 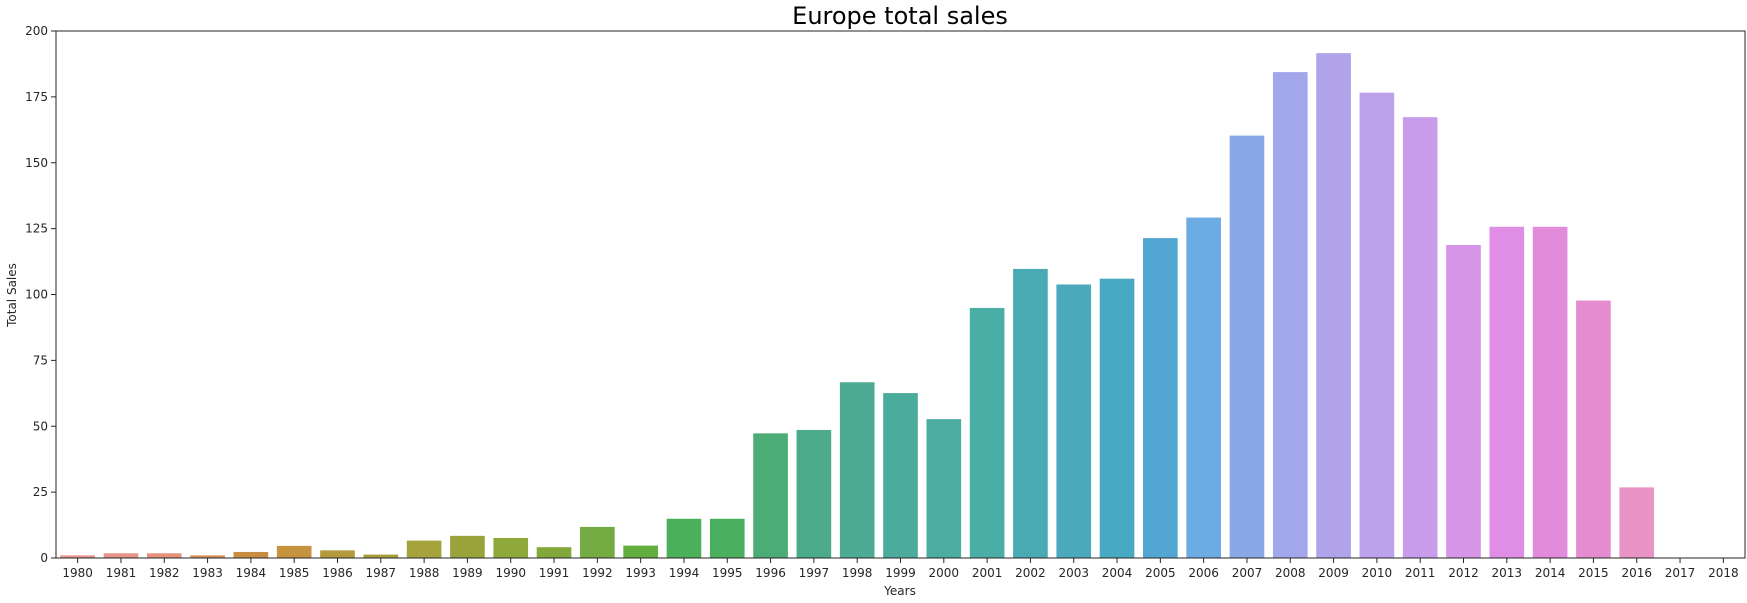 What do you see at coordinates (1463, 573) in the screenshot?
I see `x-tick-label: 2012` at bounding box center [1463, 573].